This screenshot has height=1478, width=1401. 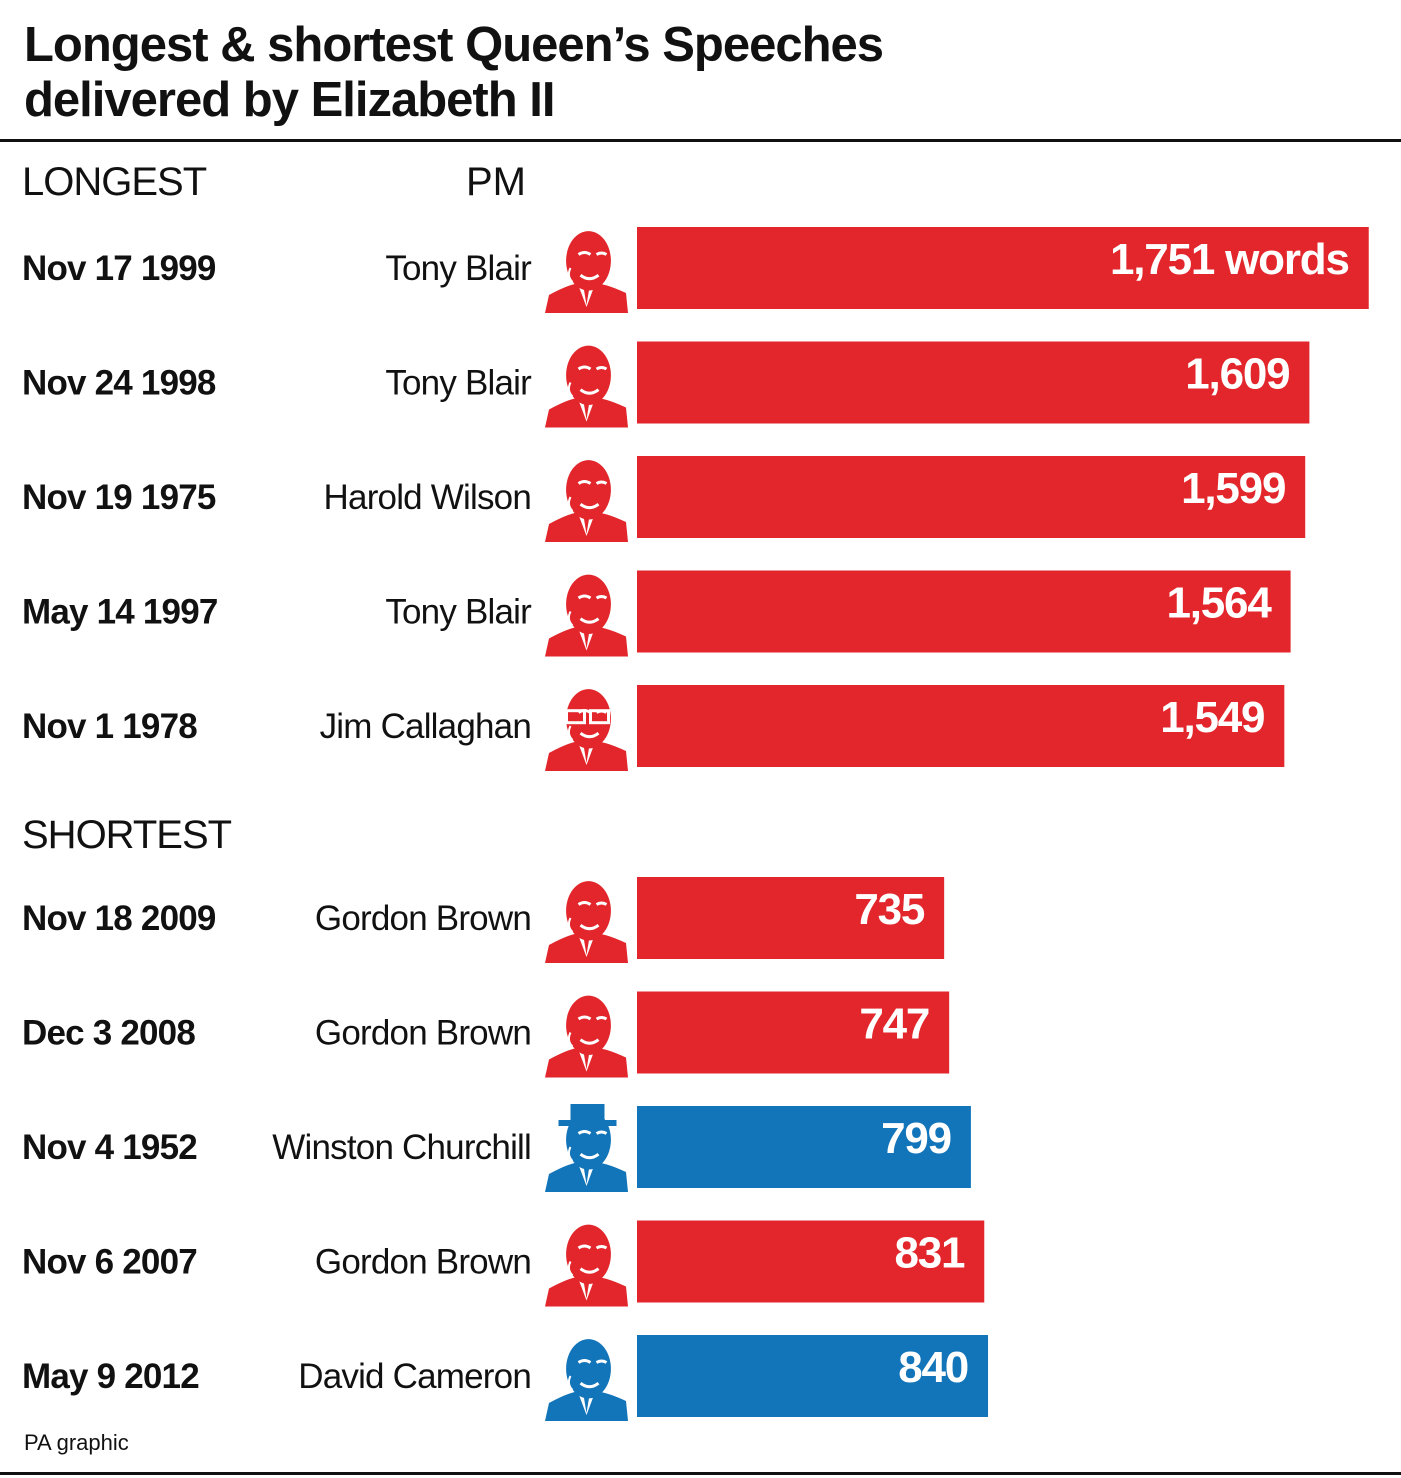 I want to click on pm-label: David Cameron, so click(x=414, y=1376).